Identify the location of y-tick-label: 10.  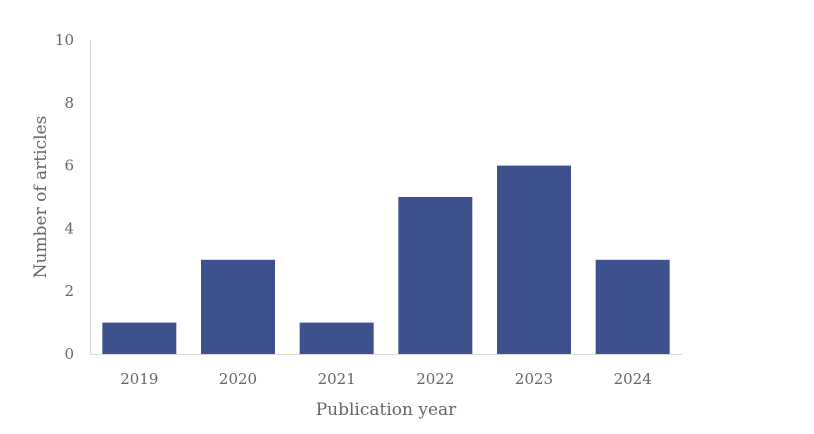
(64, 40).